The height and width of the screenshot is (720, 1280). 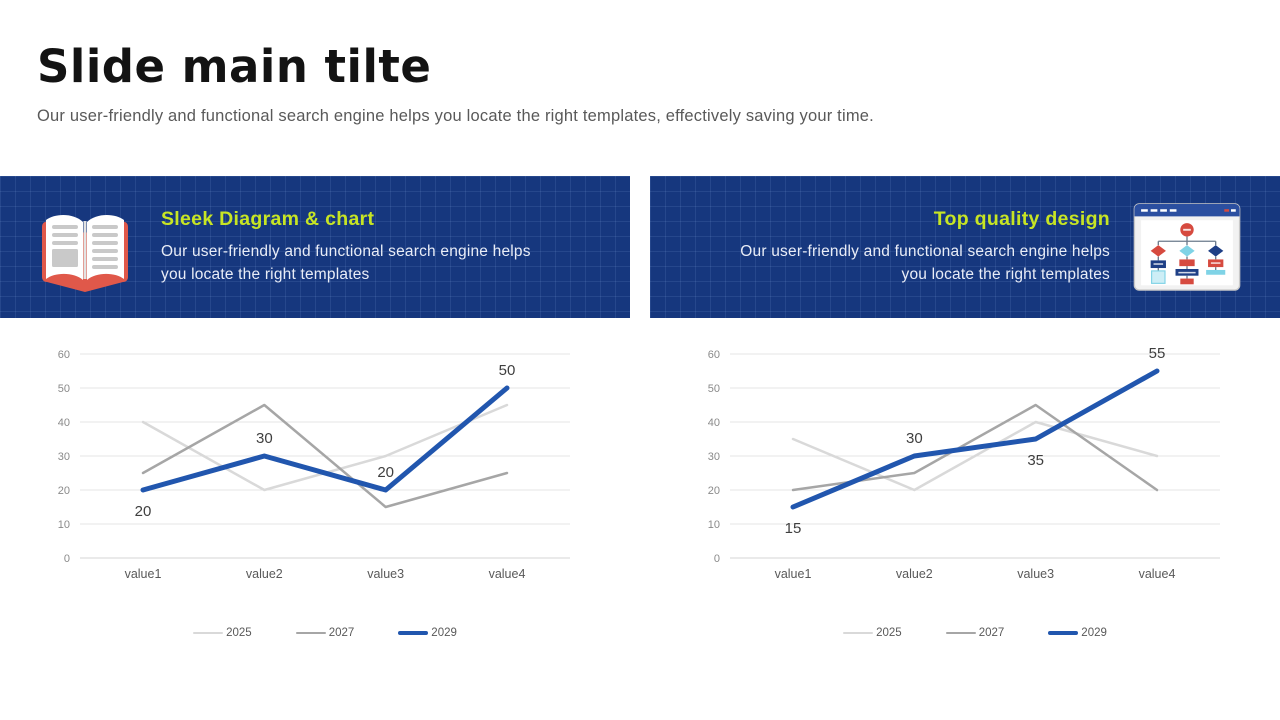 I want to click on series-line-2025, so click(x=975, y=456).